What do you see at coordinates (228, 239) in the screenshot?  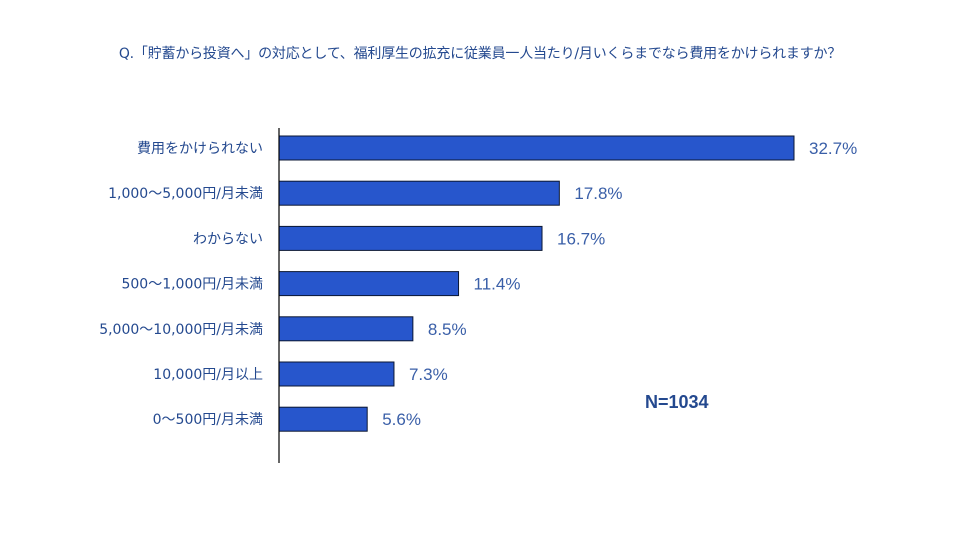 I see `category-label-2: わからない` at bounding box center [228, 239].